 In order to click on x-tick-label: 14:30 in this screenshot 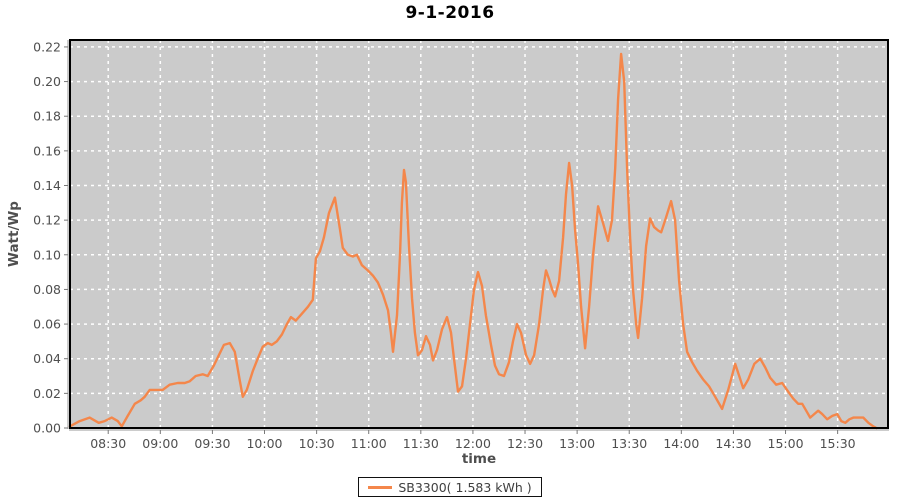, I will do `click(733, 443)`.